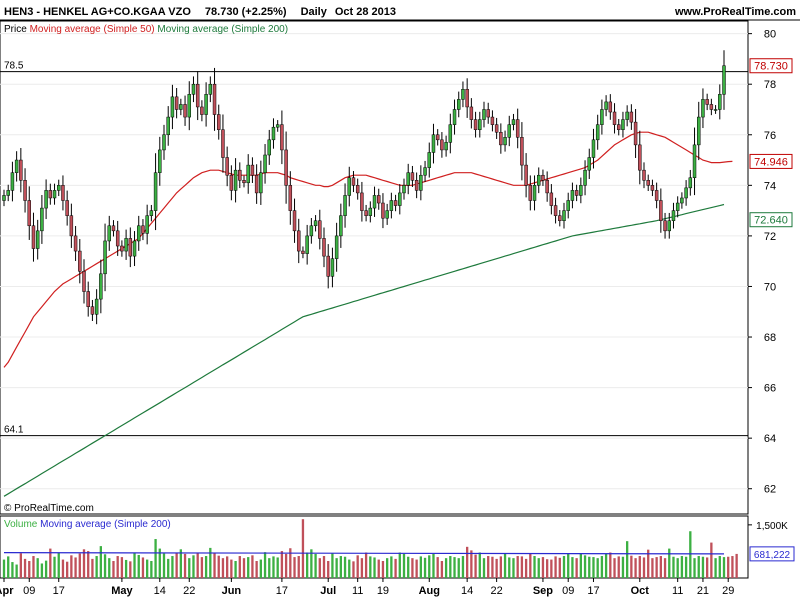  What do you see at coordinates (14, 430) in the screenshot?
I see `horizontal-level-label: 64.1` at bounding box center [14, 430].